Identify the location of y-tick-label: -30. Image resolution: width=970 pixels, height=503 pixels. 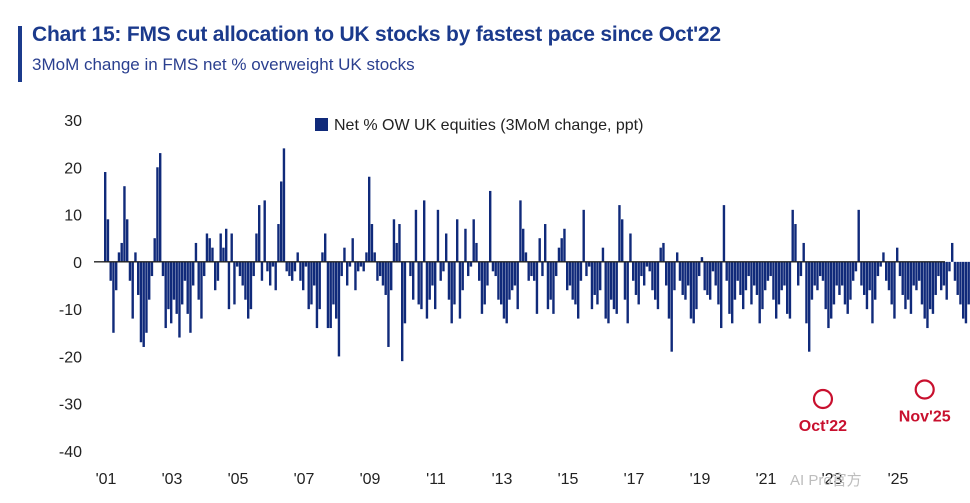
(70, 405).